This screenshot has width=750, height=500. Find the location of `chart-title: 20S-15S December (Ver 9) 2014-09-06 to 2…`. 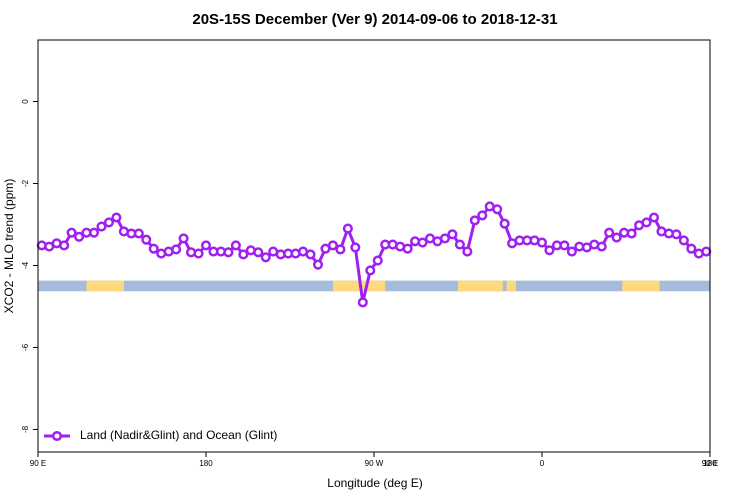

chart-title: 20S-15S December (Ver 9) 2014-09-06 to 2… is located at coordinates (374, 19).